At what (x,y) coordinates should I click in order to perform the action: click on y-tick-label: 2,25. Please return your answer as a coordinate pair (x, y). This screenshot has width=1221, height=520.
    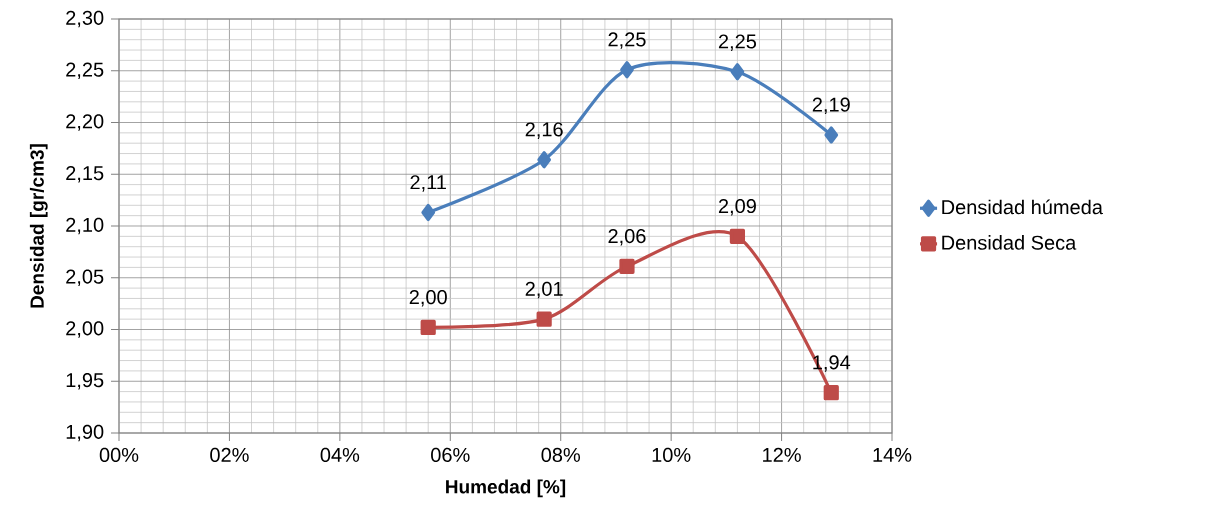
    Looking at the image, I should click on (85, 71).